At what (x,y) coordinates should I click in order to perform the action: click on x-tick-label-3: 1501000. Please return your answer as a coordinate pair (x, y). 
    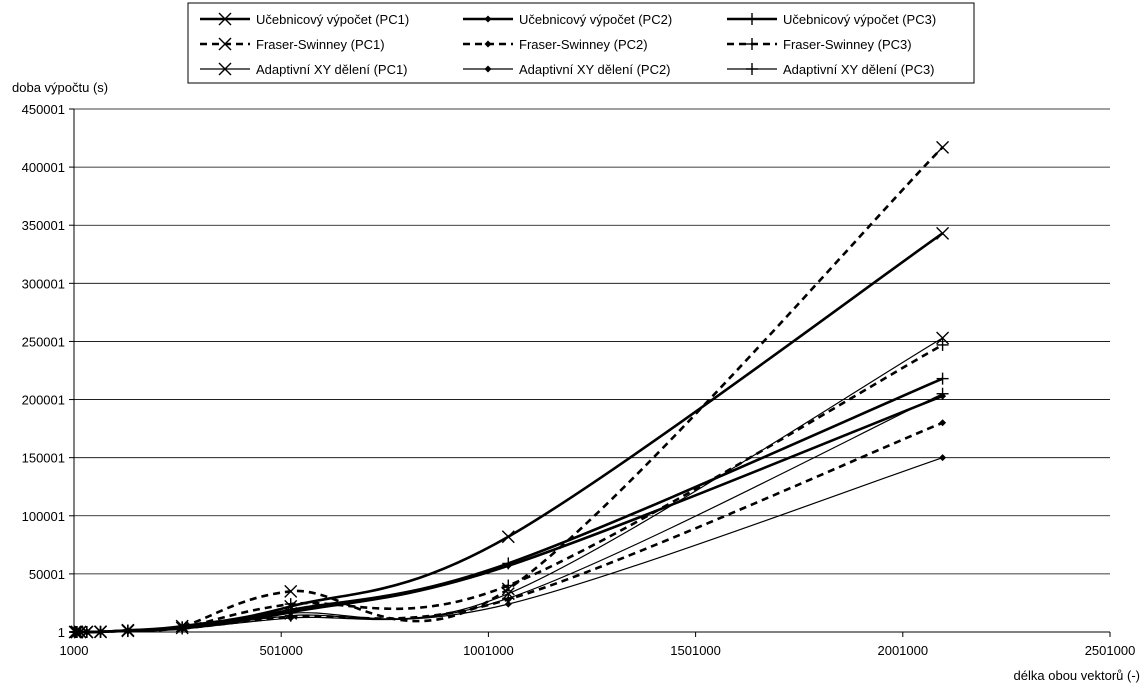
    Looking at the image, I should click on (695, 650).